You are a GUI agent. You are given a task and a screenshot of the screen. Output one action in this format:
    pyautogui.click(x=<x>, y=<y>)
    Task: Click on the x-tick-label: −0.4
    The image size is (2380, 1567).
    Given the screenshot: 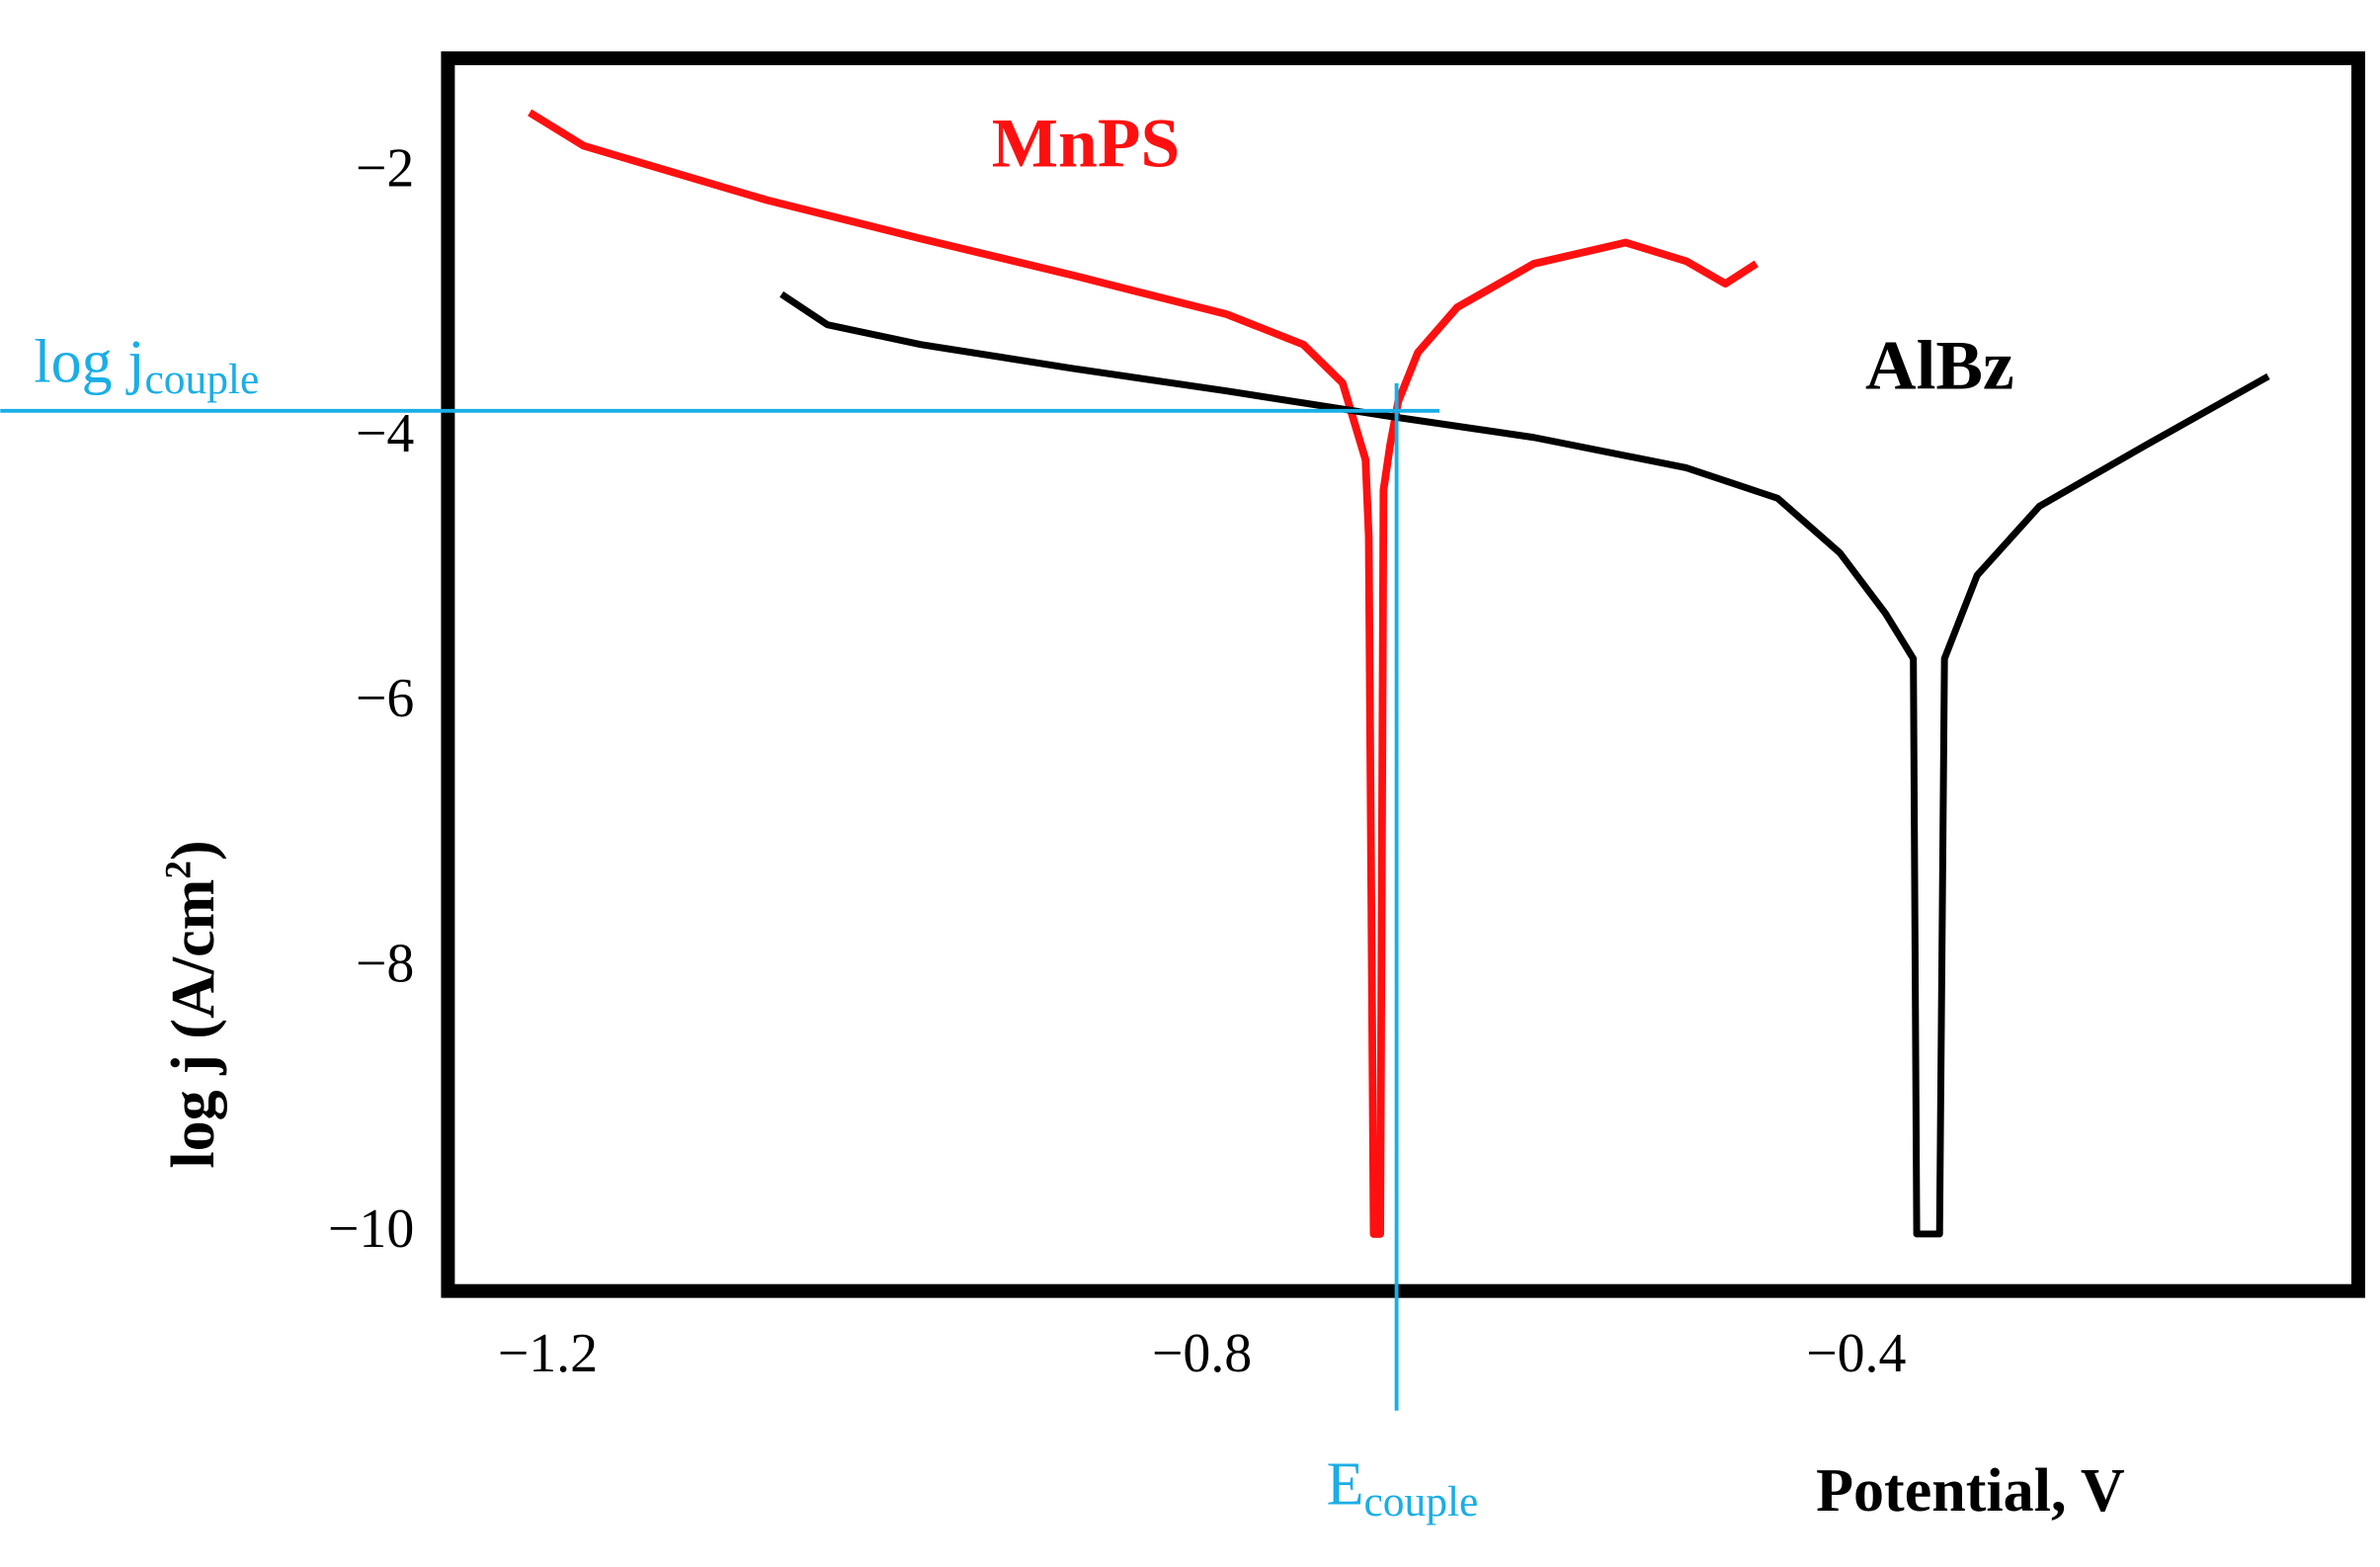 What is the action you would take?
    pyautogui.click(x=1856, y=1354)
    